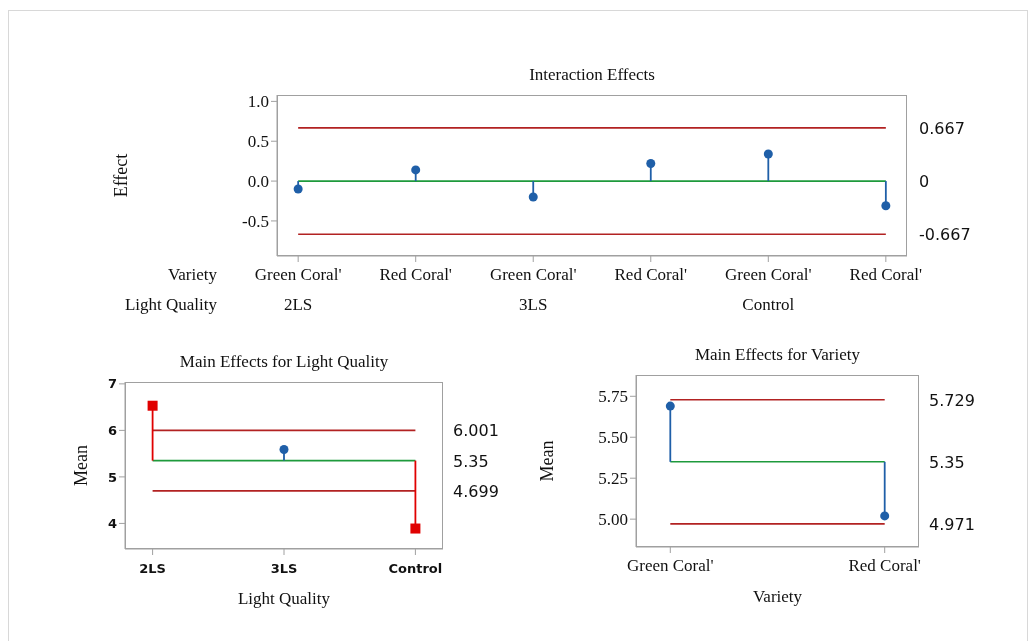 This screenshot has width=1033, height=641. Describe the element at coordinates (284, 362) in the screenshot. I see `chart-title: Main Effects for Light Quality` at that location.